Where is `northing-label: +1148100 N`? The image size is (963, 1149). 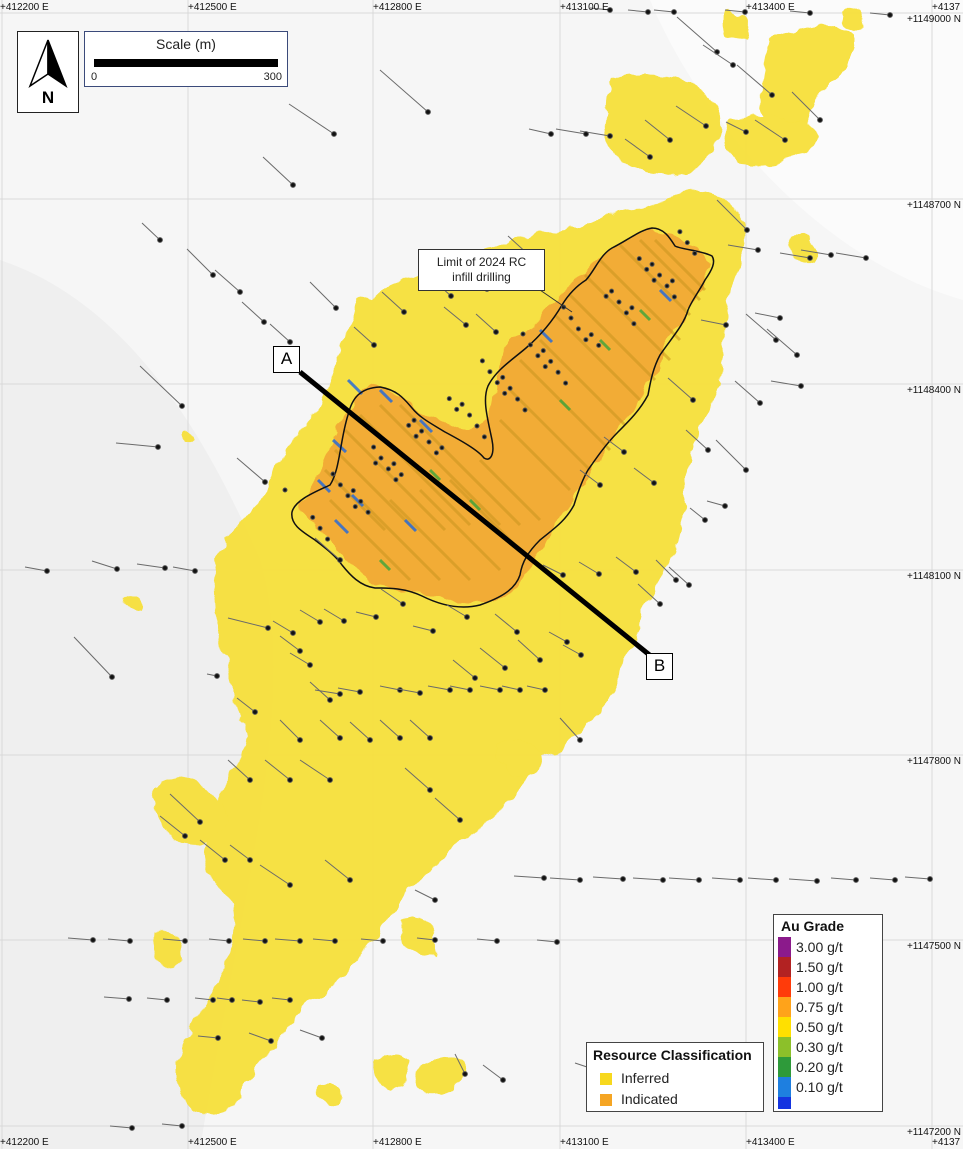
northing-label: +1148100 N is located at coordinates (934, 576).